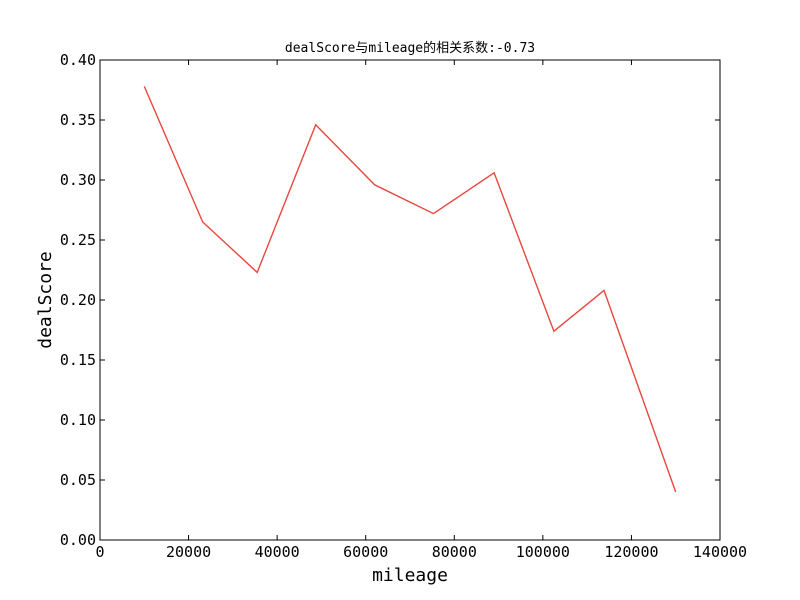 Image resolution: width=800 pixels, height=600 pixels. I want to click on y-tick-label: 0.30, so click(78, 180).